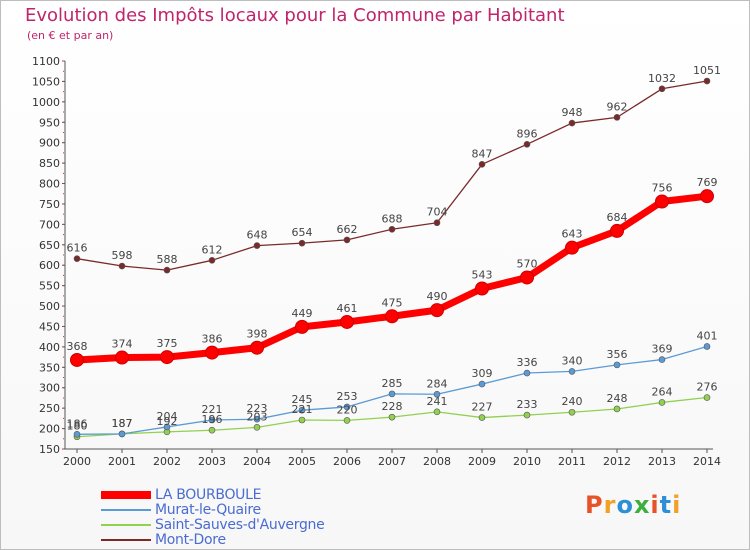 The width and height of the screenshot is (750, 550). Describe the element at coordinates (122, 344) in the screenshot. I see `data-label: 374` at that location.